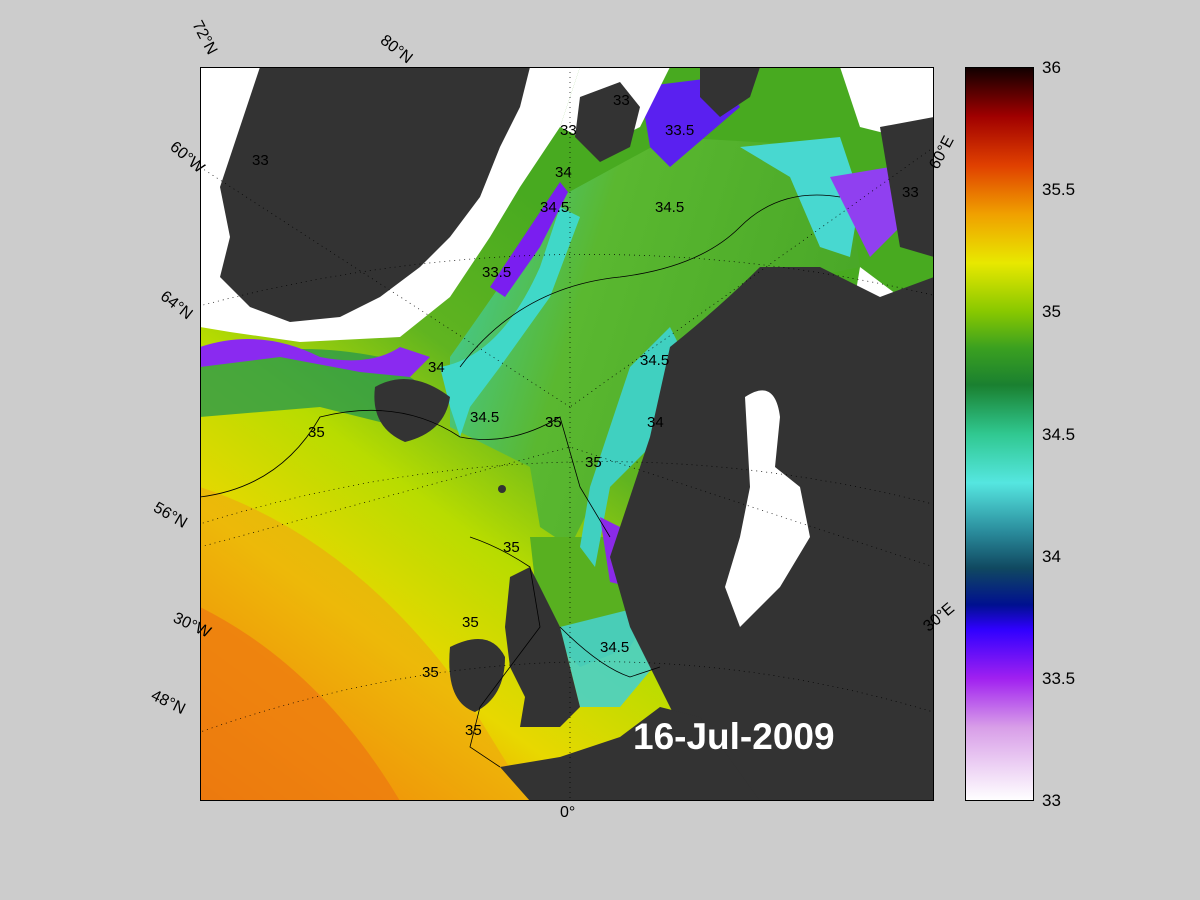  I want to click on colorbar-tick-label: 34, so click(1051, 556).